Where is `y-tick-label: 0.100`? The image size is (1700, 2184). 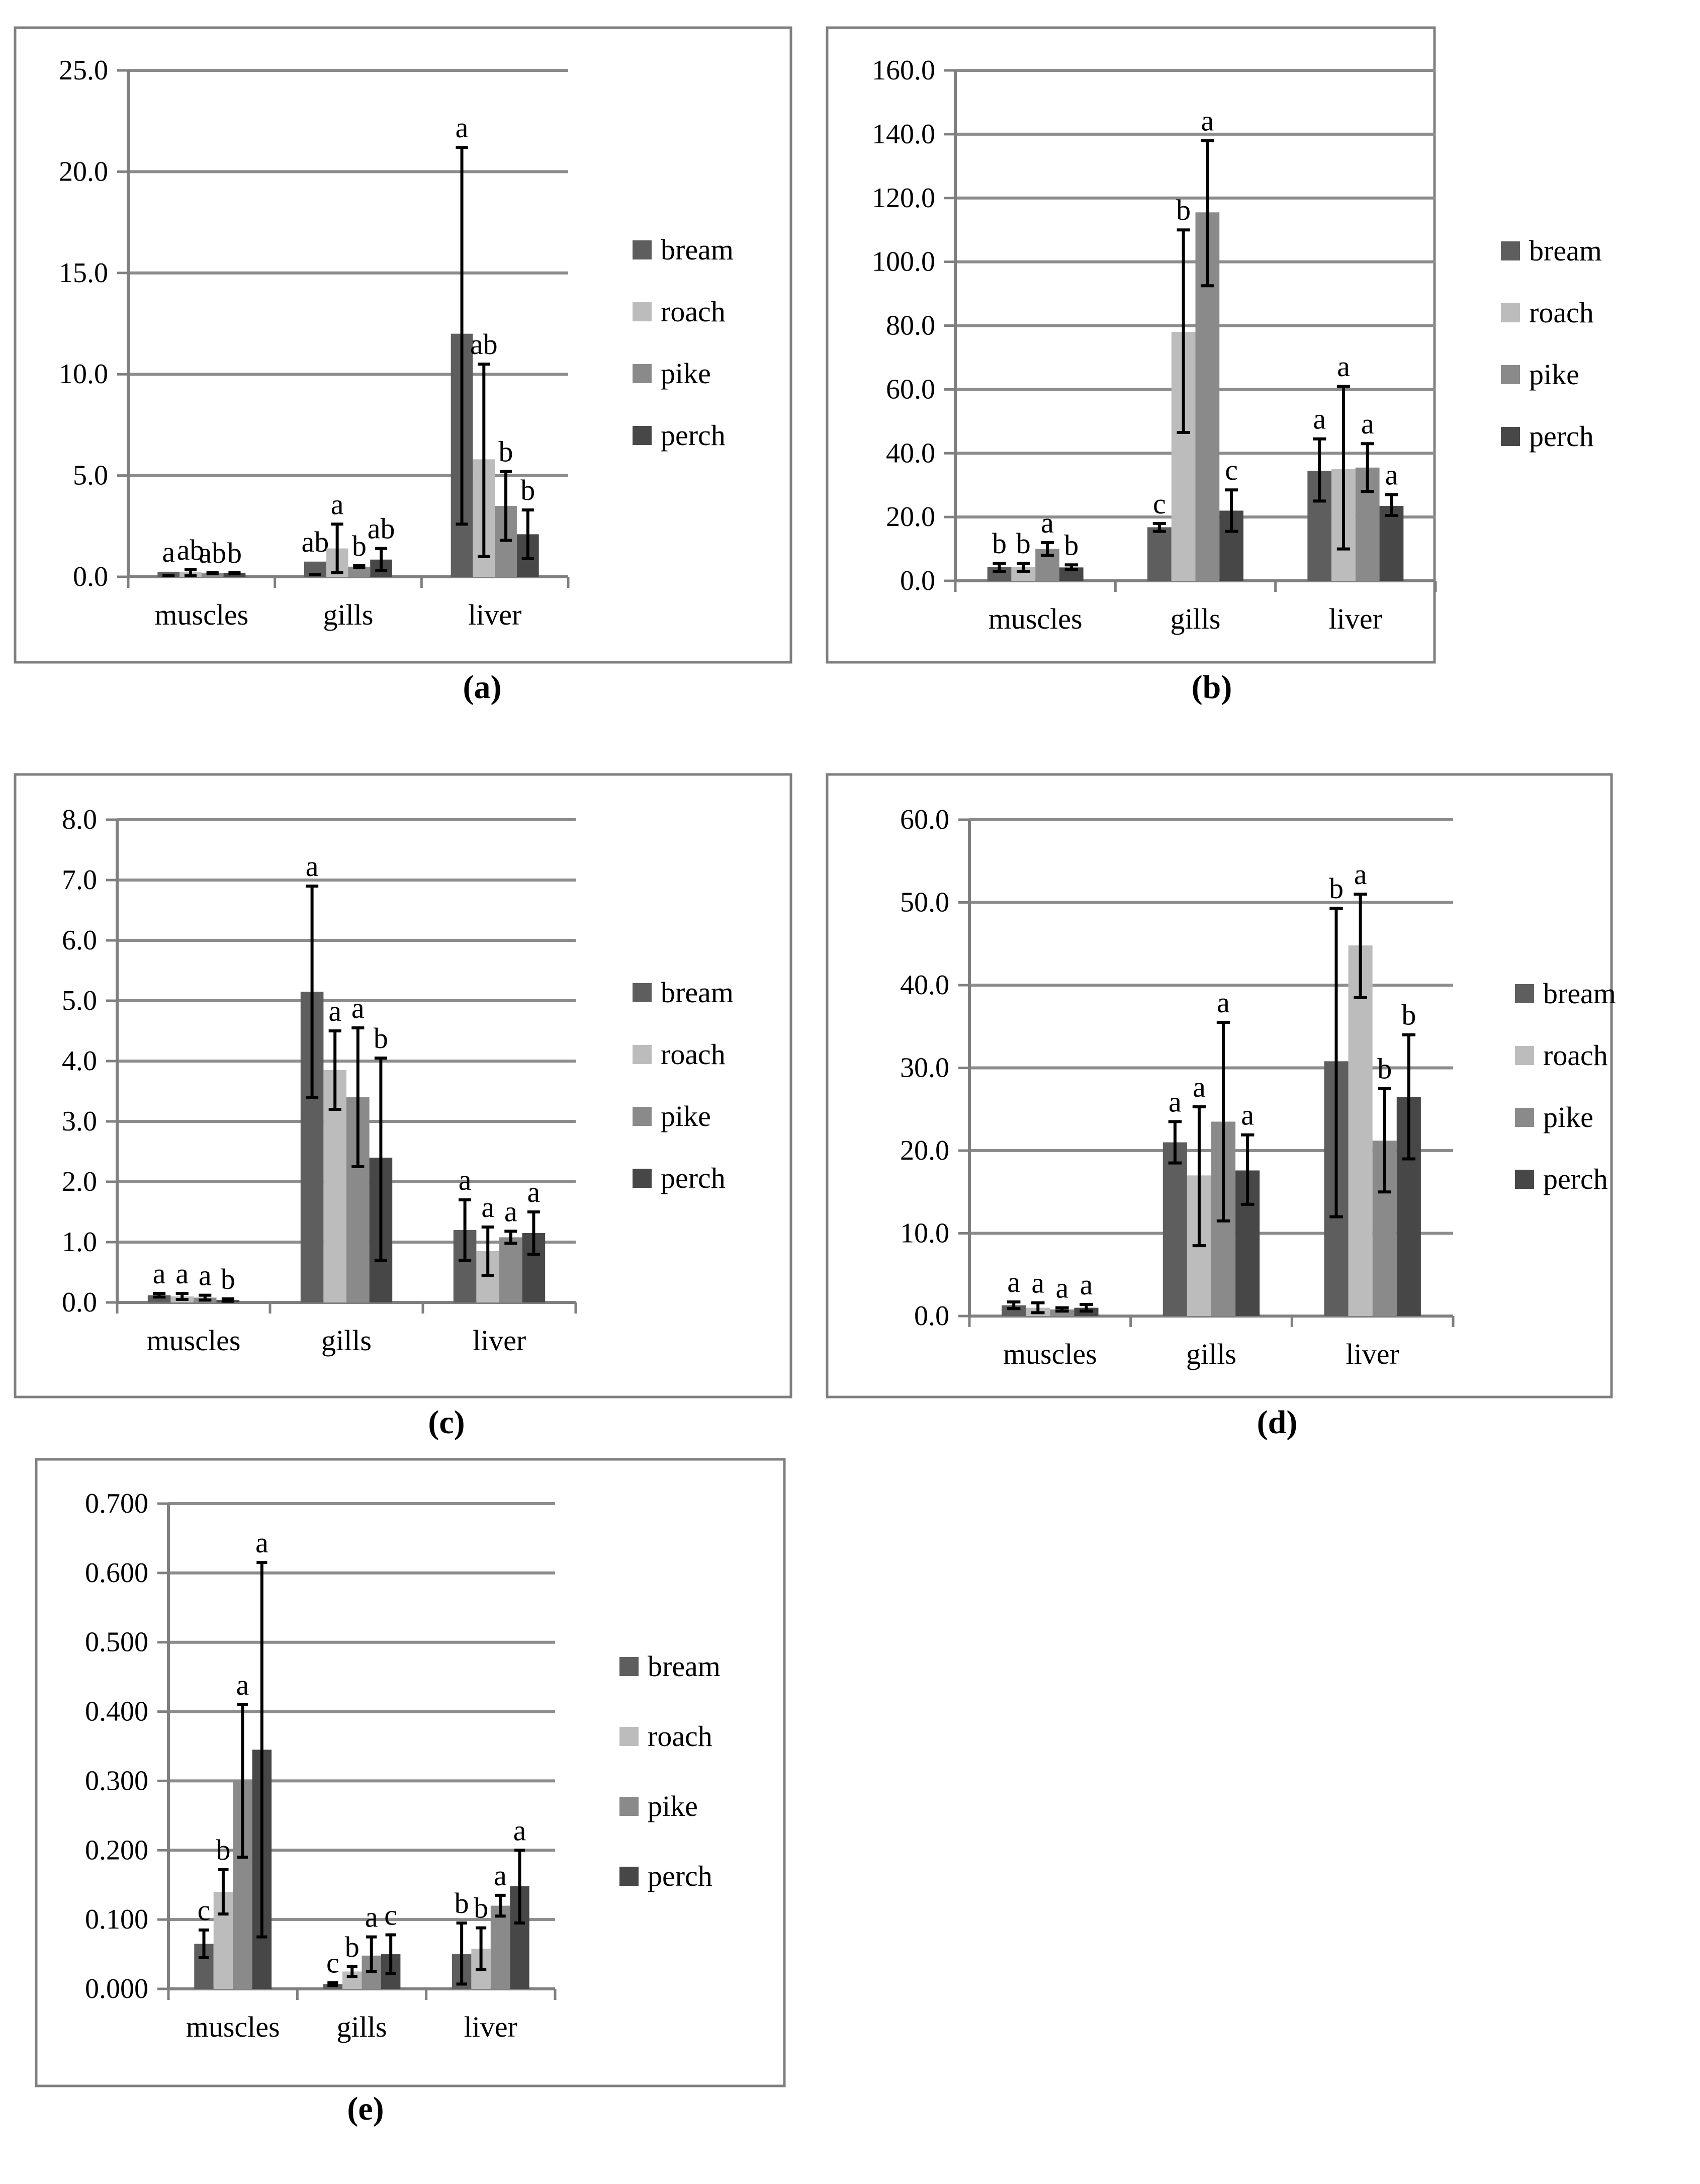 y-tick-label: 0.100 is located at coordinates (116, 1919).